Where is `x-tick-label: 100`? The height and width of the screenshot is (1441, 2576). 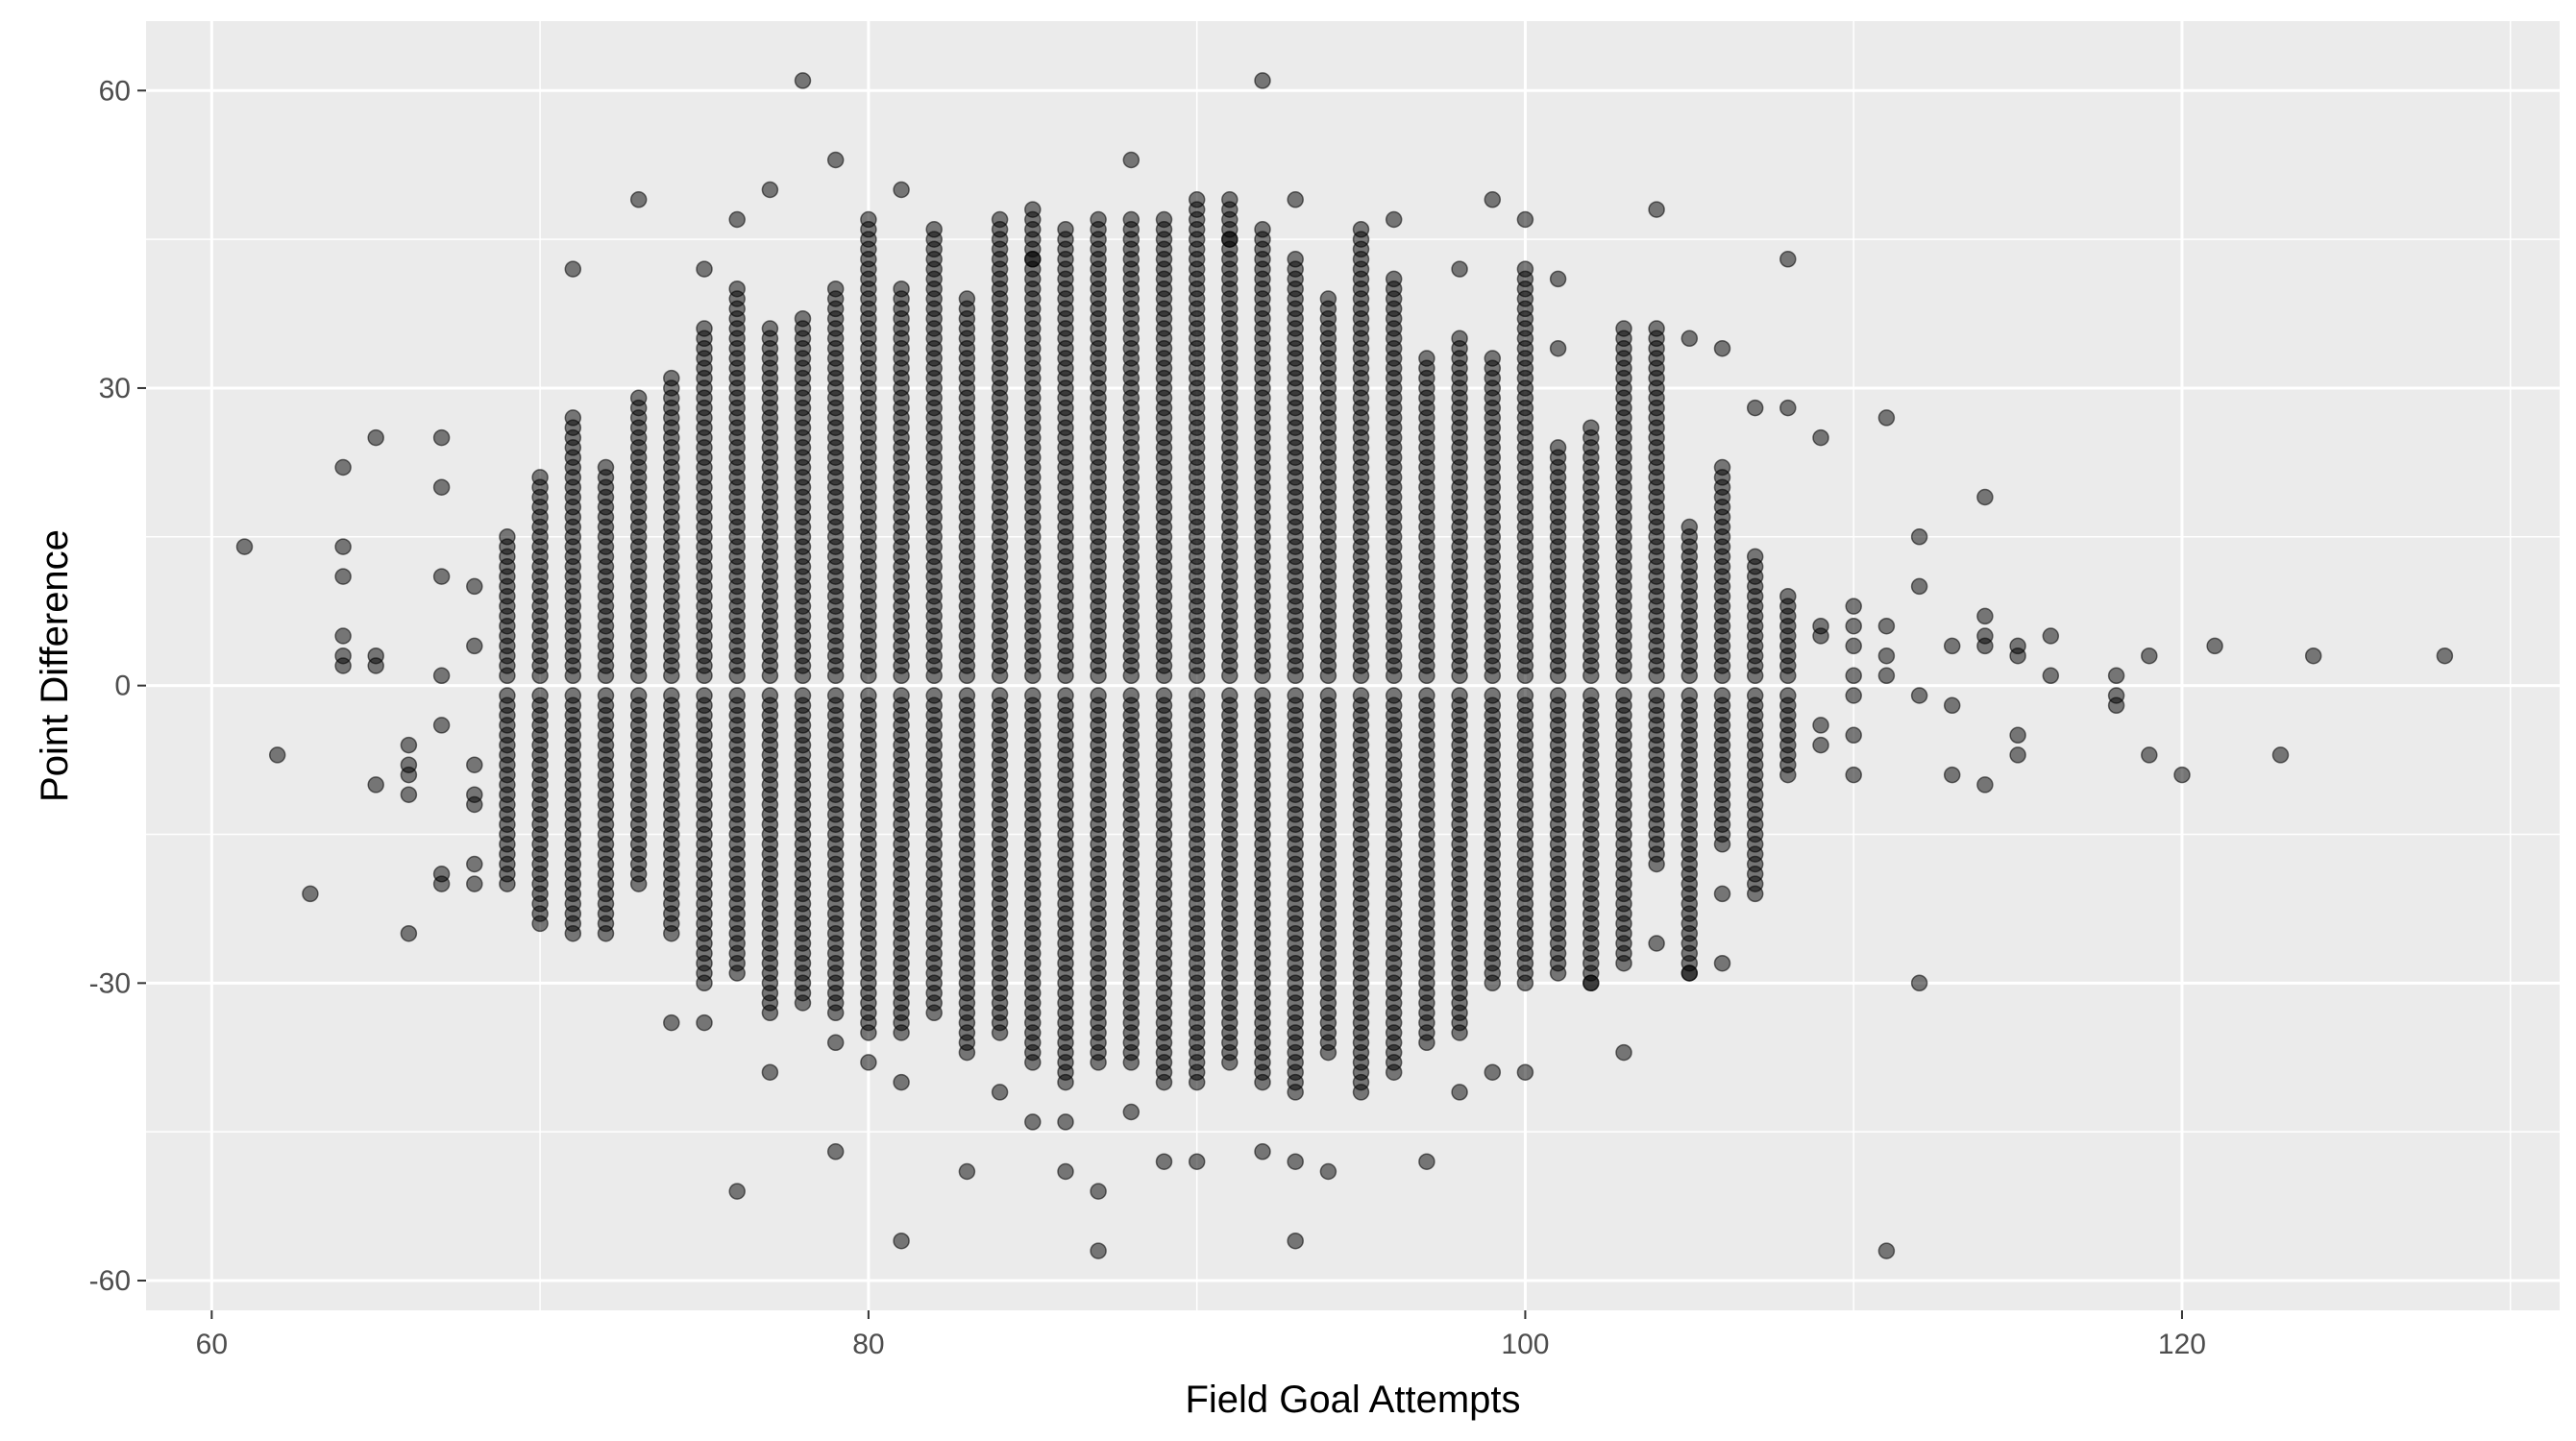 x-tick-label: 100 is located at coordinates (1525, 1344).